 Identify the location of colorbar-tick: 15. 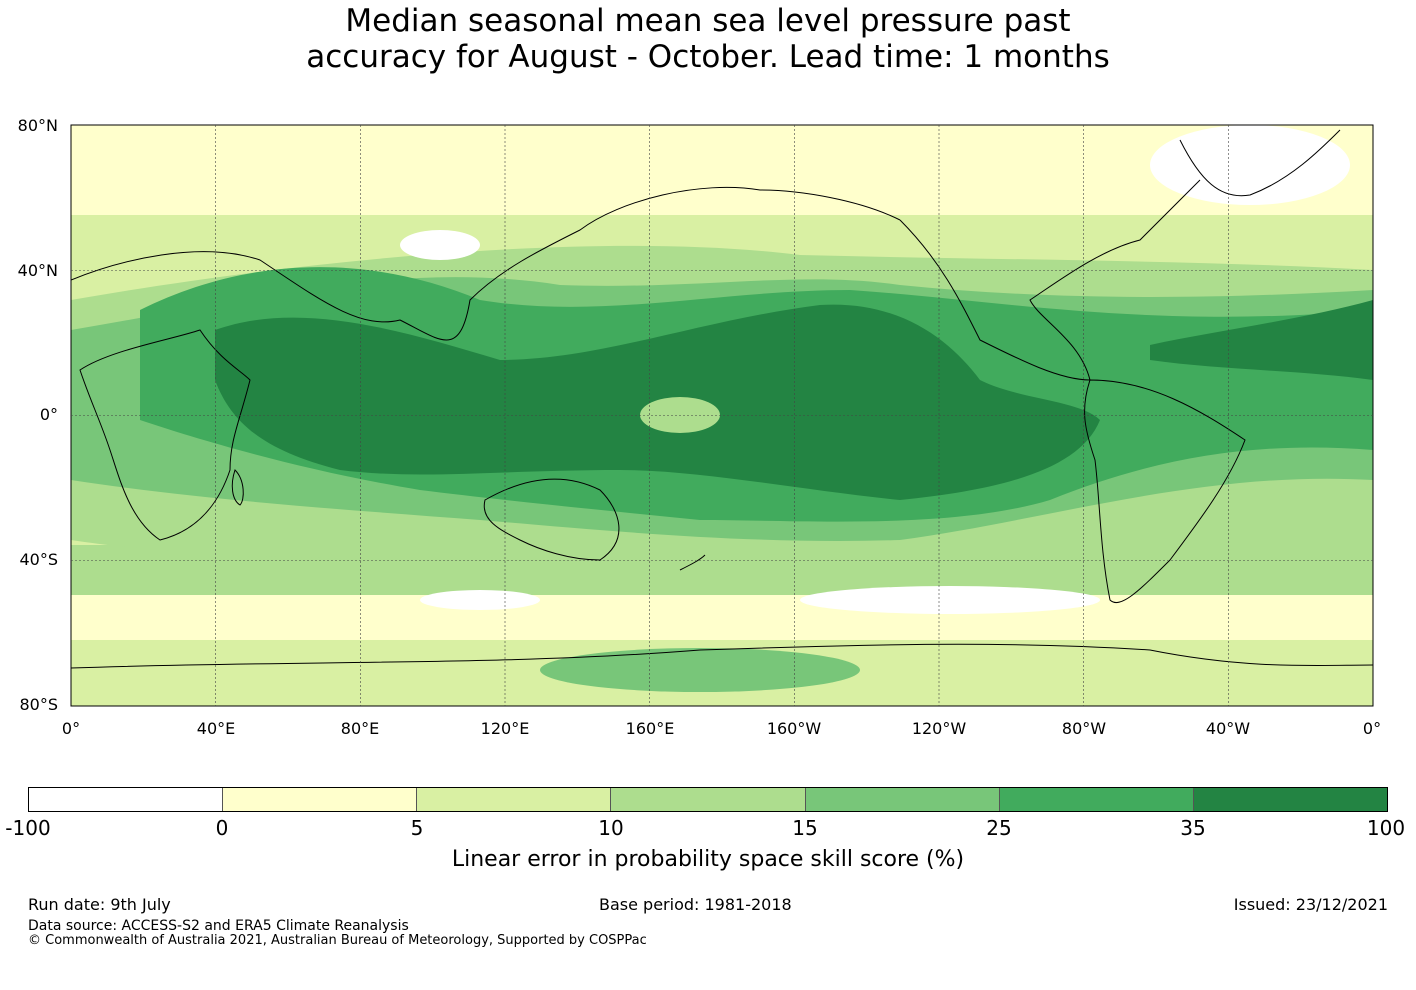
(805, 828).